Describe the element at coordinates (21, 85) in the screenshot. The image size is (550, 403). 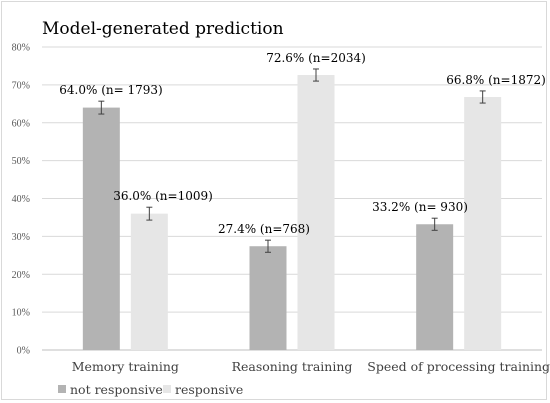
I see `y-tick-label: 70%` at that location.